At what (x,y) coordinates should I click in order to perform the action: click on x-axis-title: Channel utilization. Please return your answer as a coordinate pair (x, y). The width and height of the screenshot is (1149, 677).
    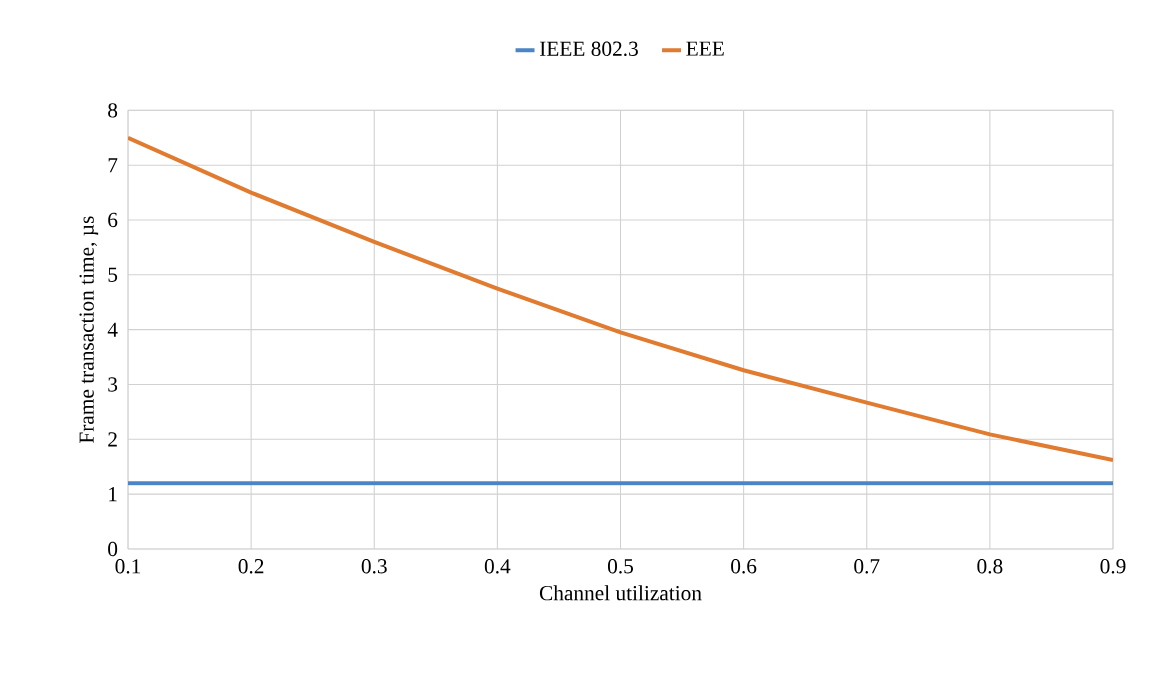
    Looking at the image, I should click on (620, 593).